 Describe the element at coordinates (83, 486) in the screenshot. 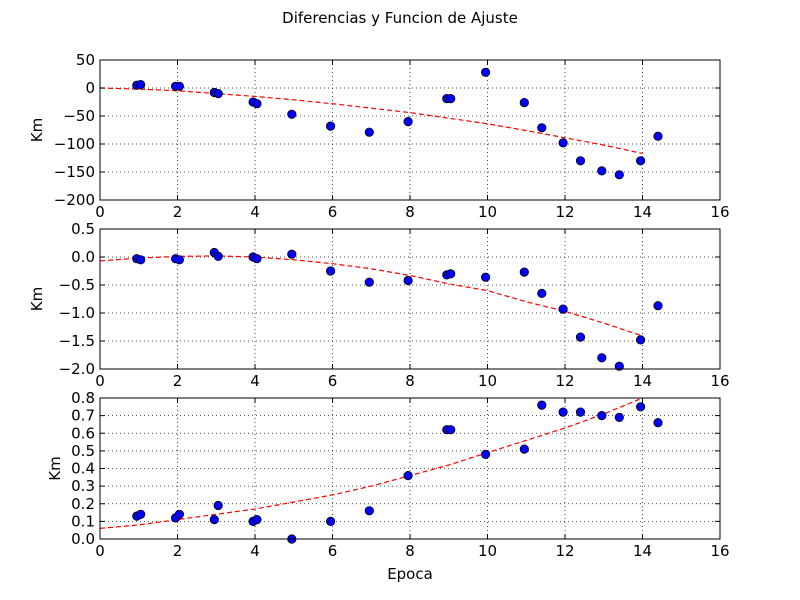

I see `y-tick-label: 0.3` at that location.